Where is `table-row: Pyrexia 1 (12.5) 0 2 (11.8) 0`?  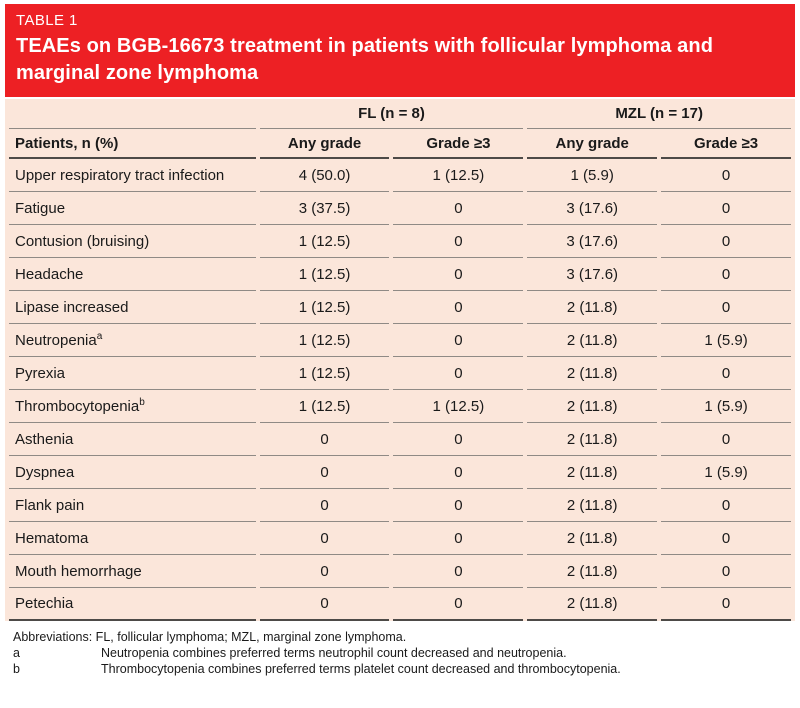 table-row: Pyrexia 1 (12.5) 0 2 (11.8) 0 is located at coordinates (400, 373).